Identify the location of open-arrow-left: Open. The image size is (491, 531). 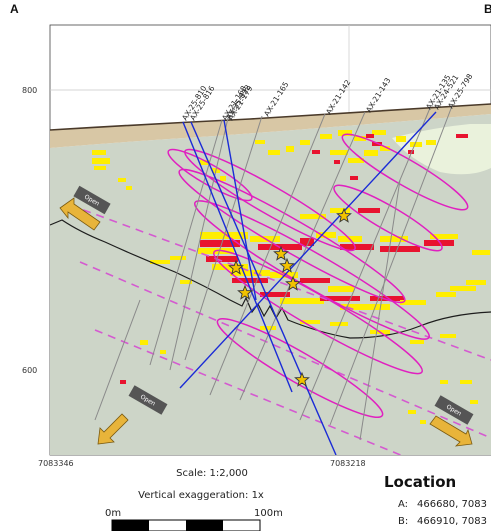
(85, 208).